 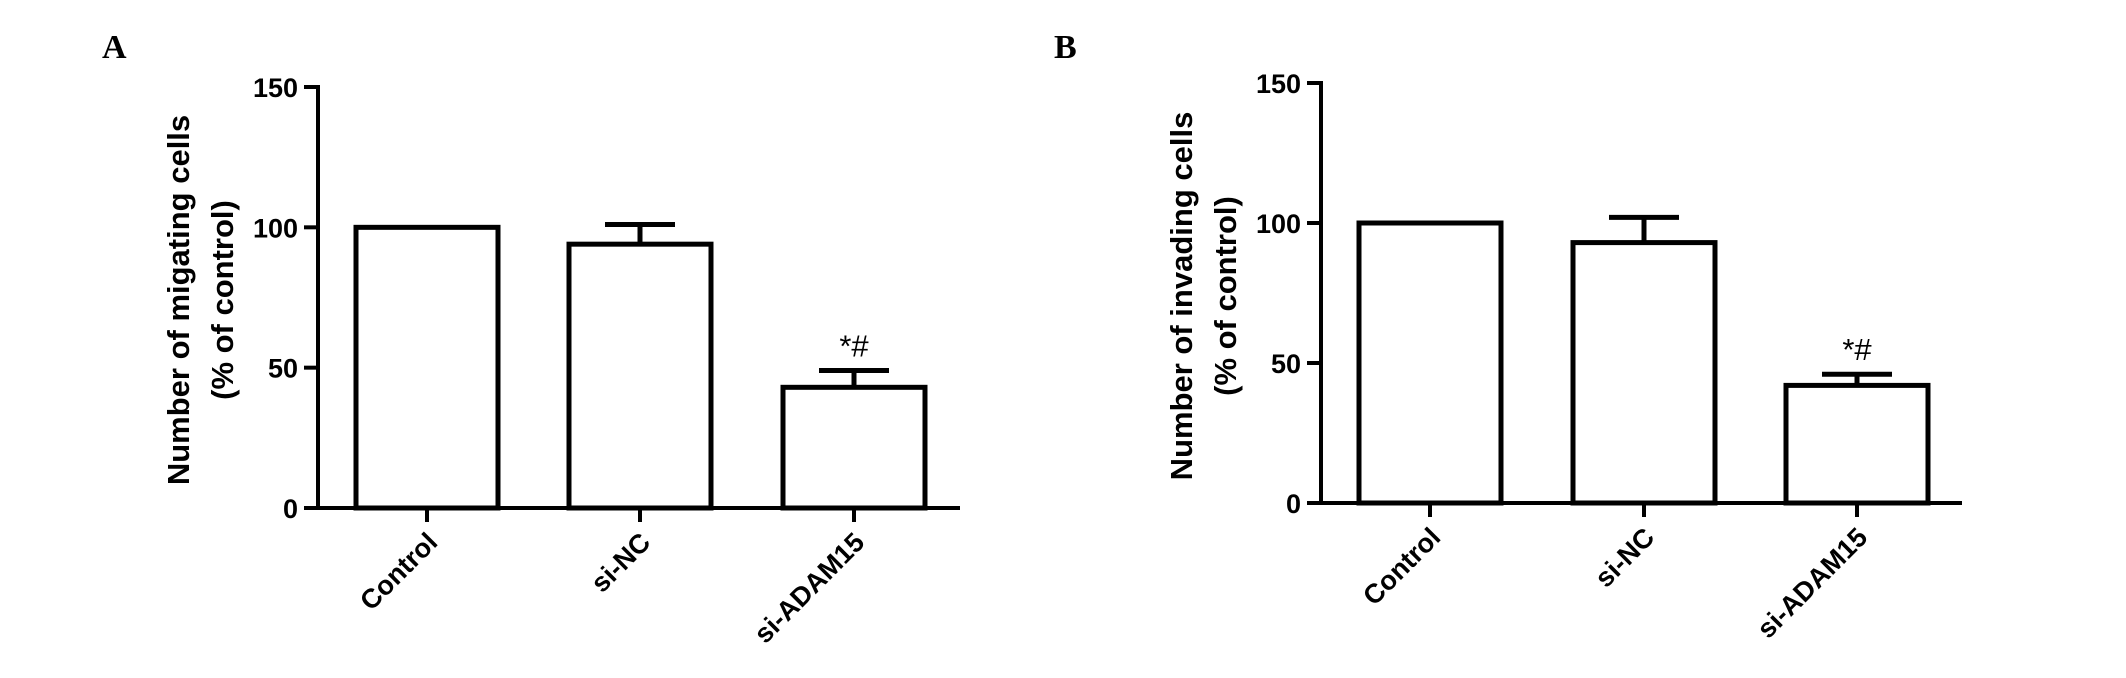 I want to click on panel-b-y-axis-title-line1: Number of invading cells, so click(x=1181, y=296).